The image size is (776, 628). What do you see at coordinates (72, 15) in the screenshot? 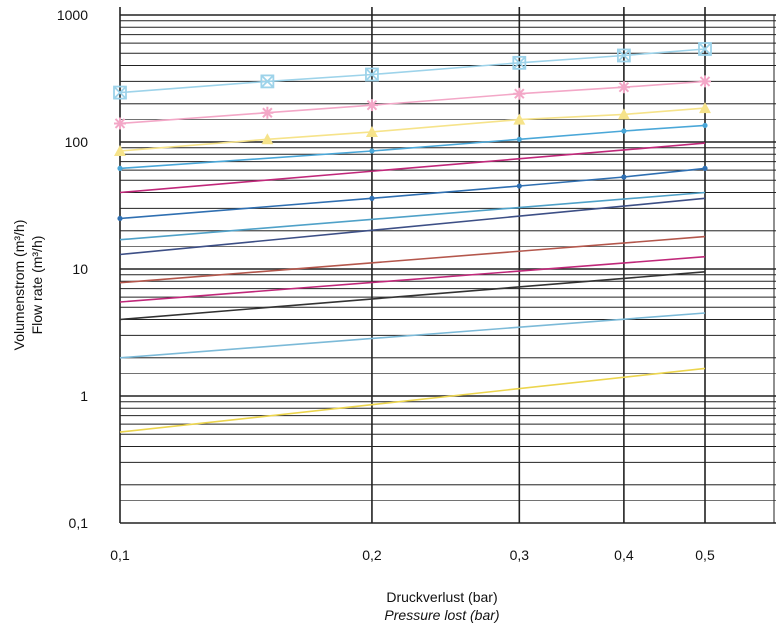
I see `y-tick-label: 1000` at bounding box center [72, 15].